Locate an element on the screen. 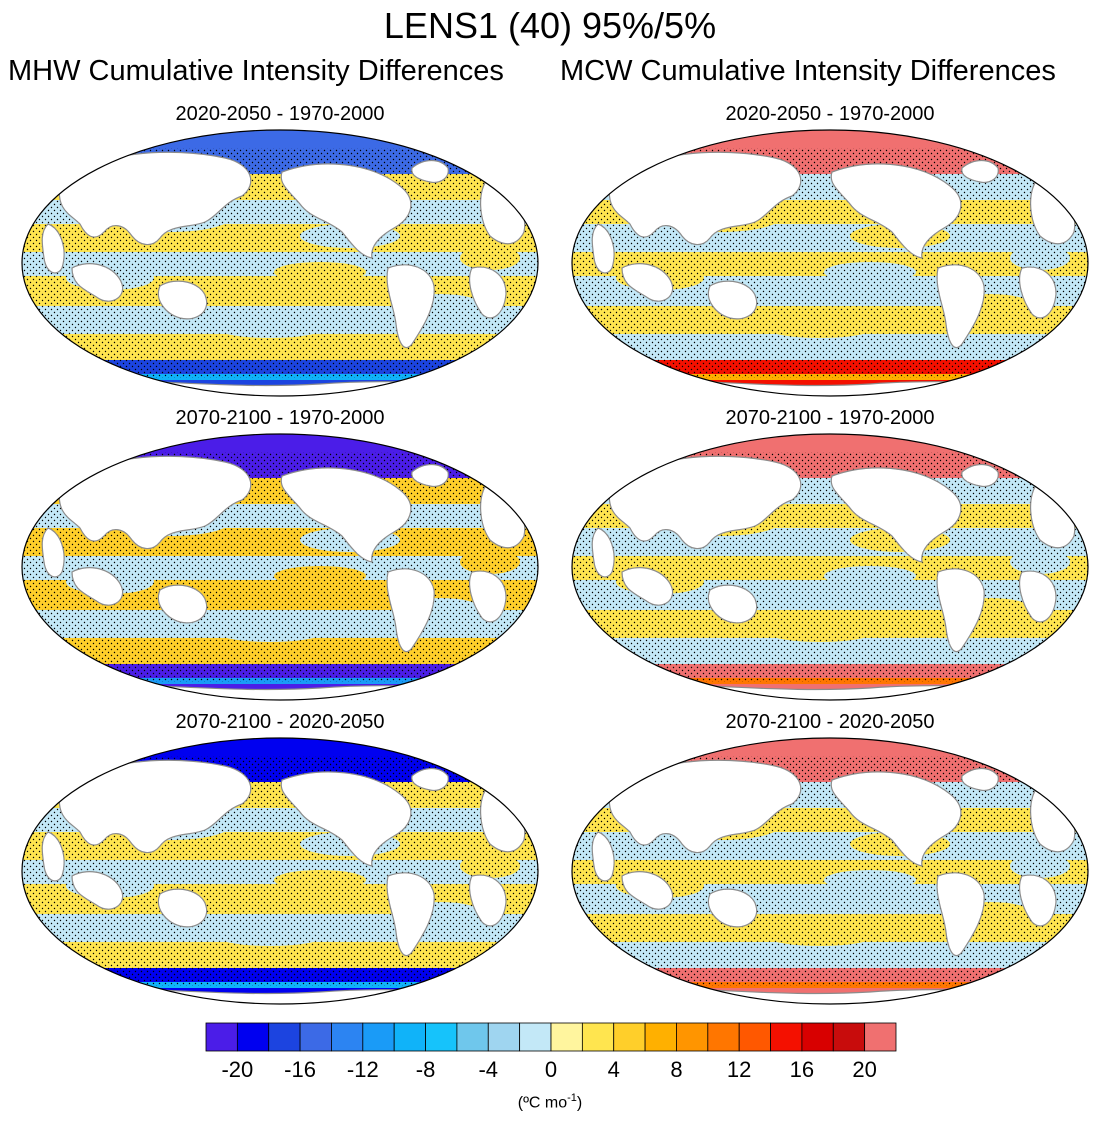  colorbar-tick-labels: -20 -16 -12 -8 -4 0 4 8 12 16 20 is located at coordinates (550, 1071).